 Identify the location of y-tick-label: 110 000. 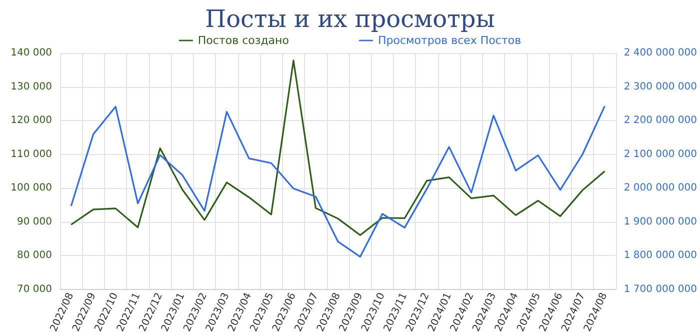
(31, 154).